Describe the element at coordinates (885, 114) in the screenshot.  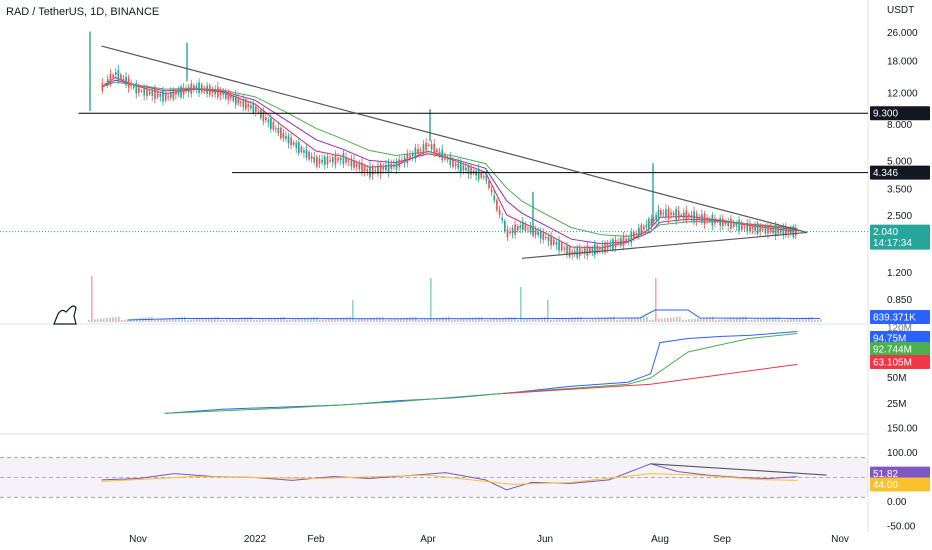
I see `level-tag: 9.300` at that location.